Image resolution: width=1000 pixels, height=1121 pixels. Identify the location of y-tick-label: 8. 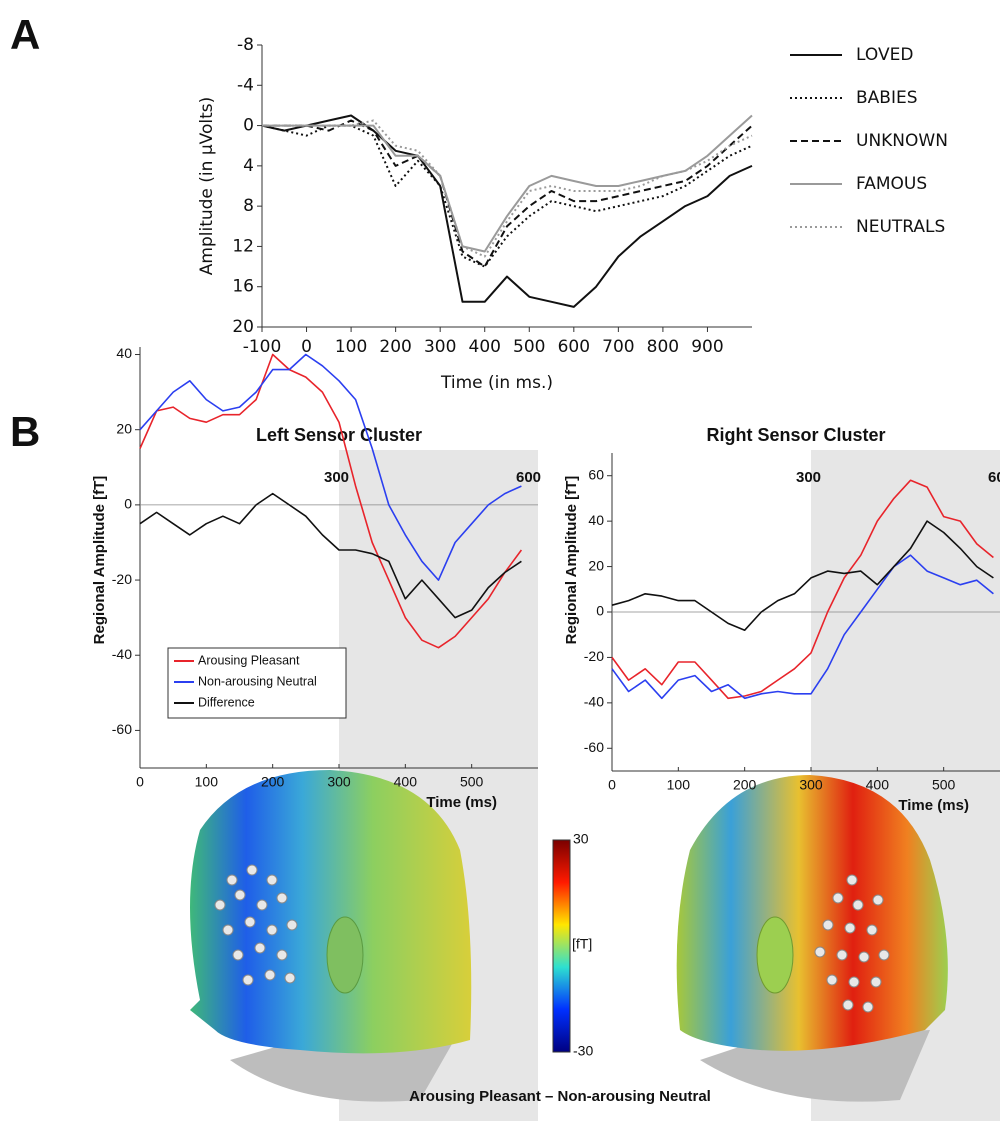
(248, 206).